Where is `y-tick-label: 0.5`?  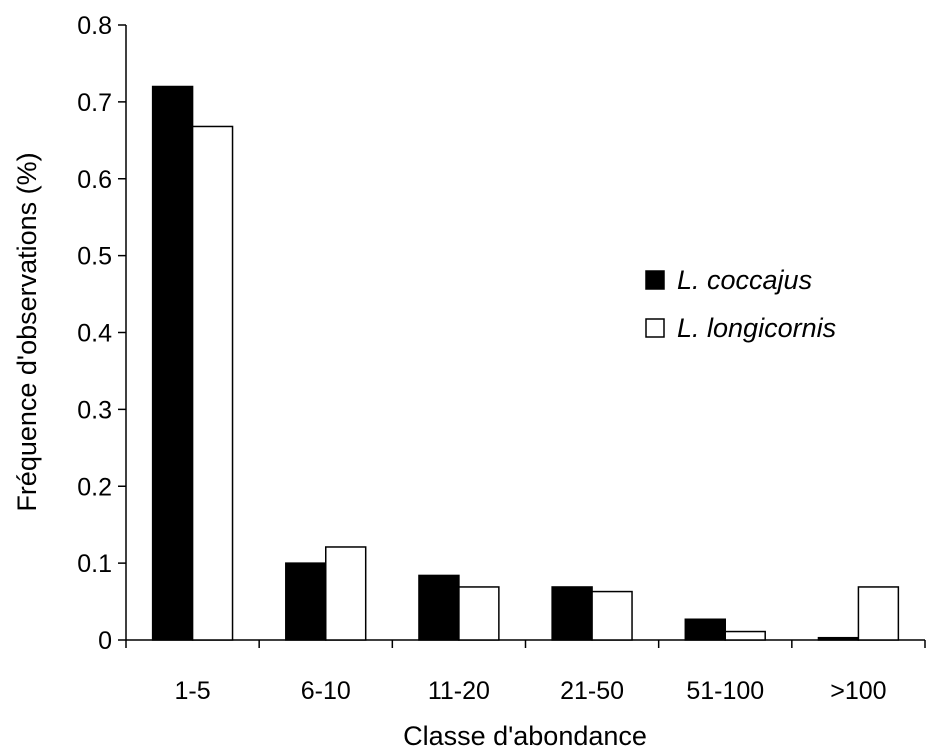
y-tick-label: 0.5 is located at coordinates (94, 257).